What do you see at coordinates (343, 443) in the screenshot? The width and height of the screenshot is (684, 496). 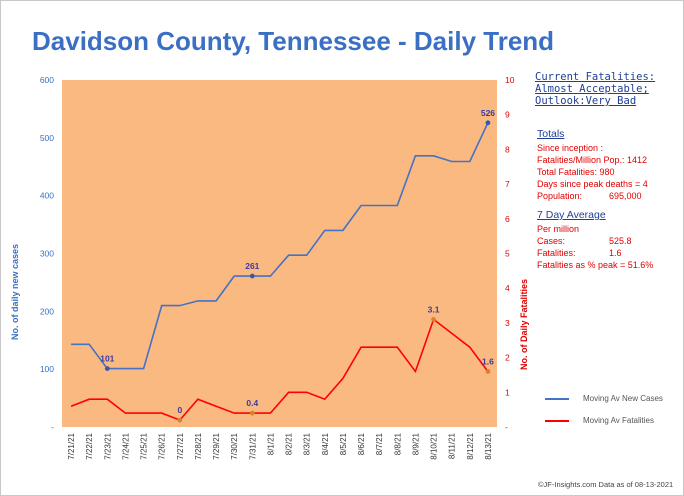 I see `x-tick-label: 8/5/21` at bounding box center [343, 443].